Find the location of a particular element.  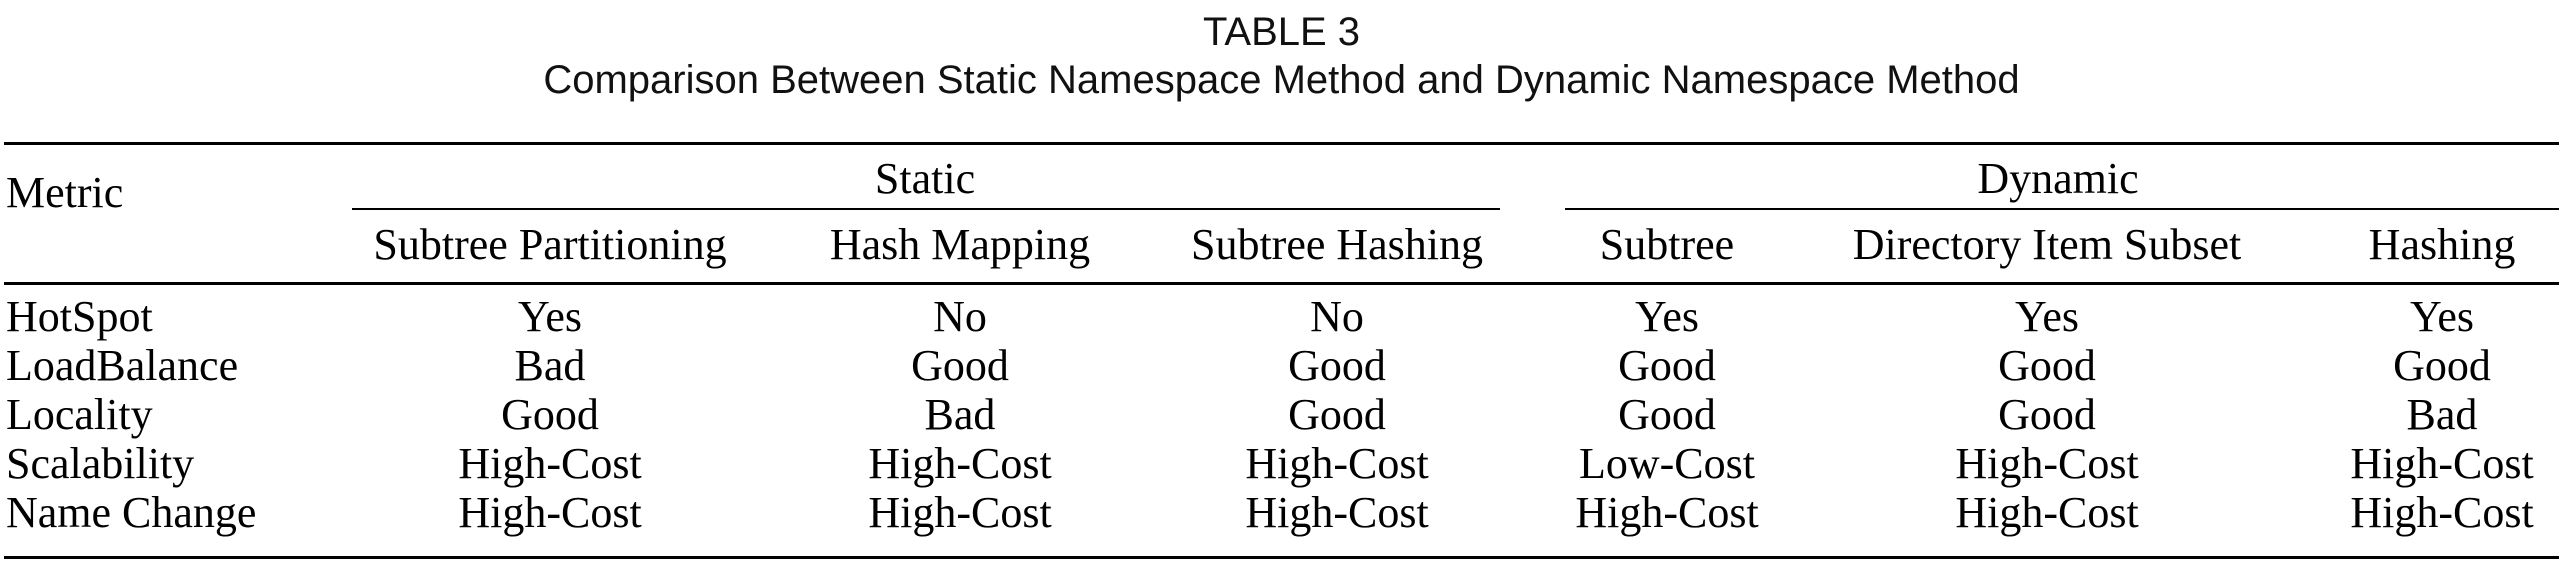

table-bottom-rule is located at coordinates (1281, 557).